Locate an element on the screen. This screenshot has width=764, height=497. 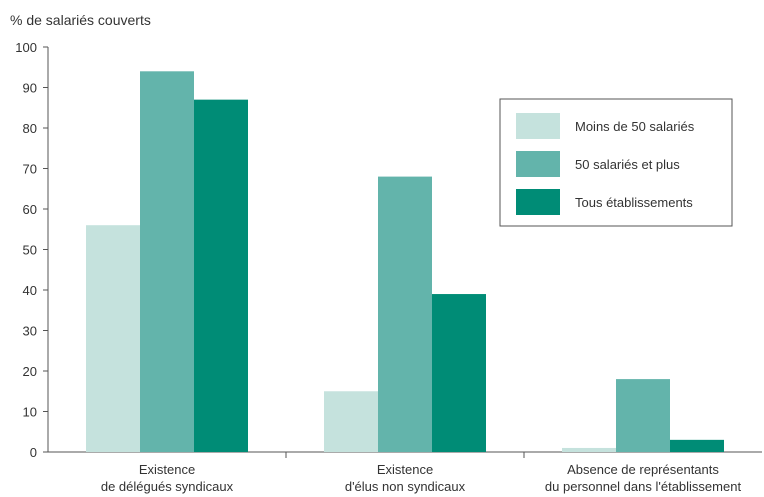
y-tick-label: 70 is located at coordinates (30, 169).